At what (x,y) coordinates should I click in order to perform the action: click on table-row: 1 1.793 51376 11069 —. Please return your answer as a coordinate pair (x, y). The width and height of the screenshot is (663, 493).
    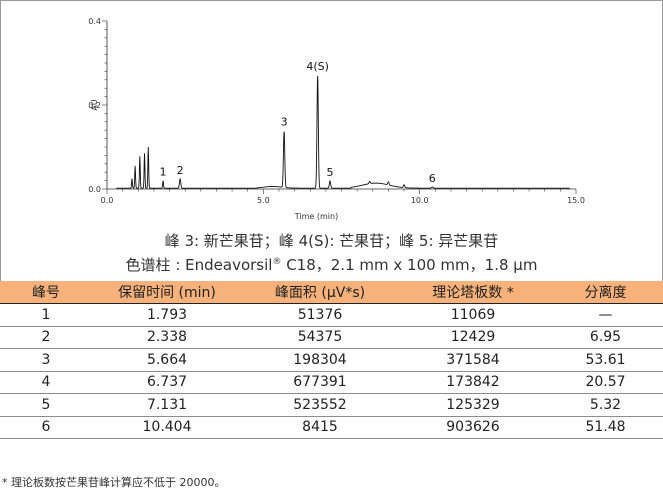
    Looking at the image, I should click on (331, 315).